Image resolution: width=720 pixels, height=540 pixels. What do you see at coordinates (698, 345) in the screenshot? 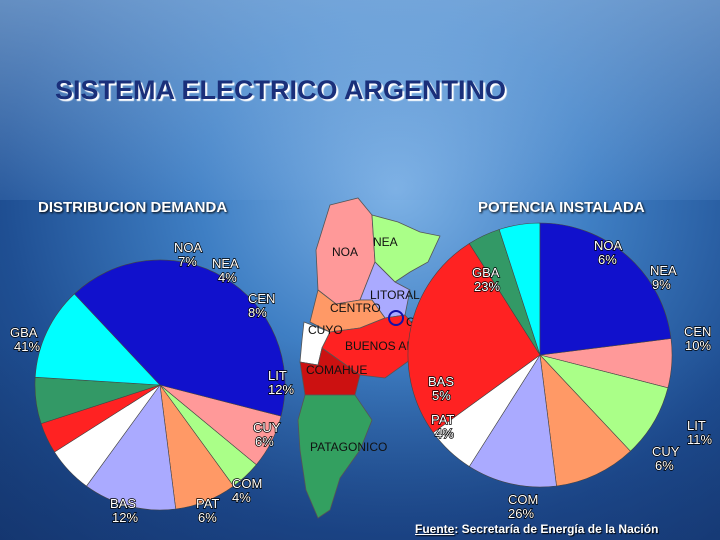
I see `slice-percent-cen: 10%` at bounding box center [698, 345].